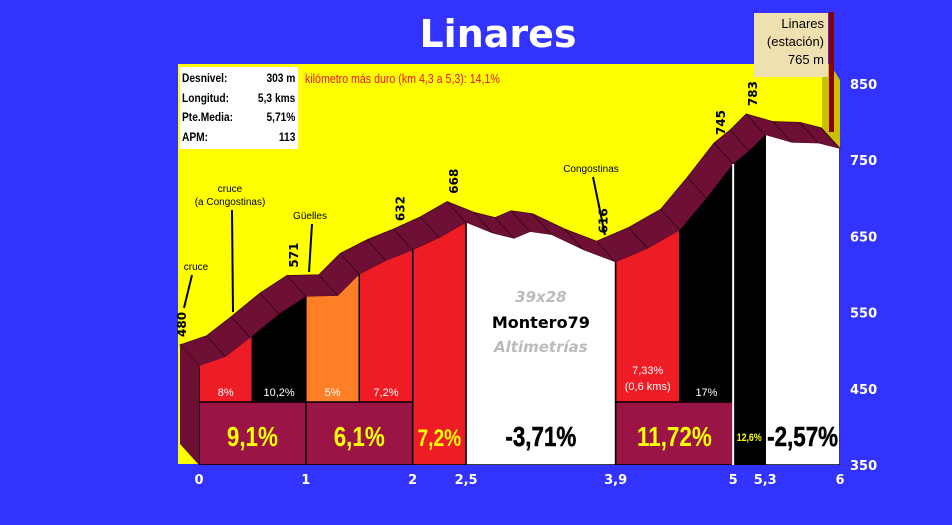  What do you see at coordinates (765, 480) in the screenshot?
I see `x-tick-label: 5,3` at bounding box center [765, 480].